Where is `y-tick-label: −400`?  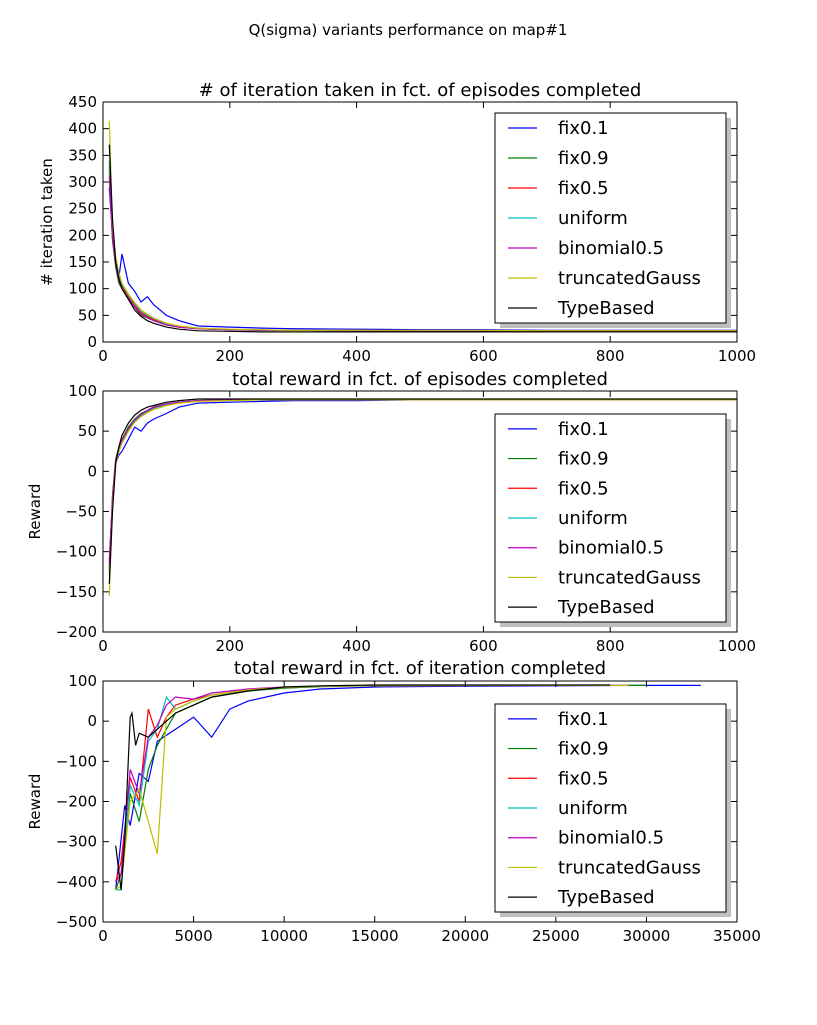
y-tick-label: −400 is located at coordinates (76, 882).